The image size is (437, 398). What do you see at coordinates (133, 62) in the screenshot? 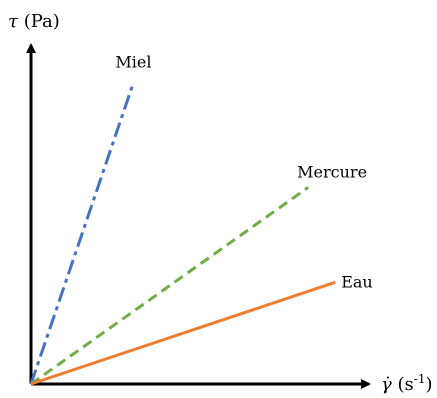
I see `series-label-miel: Miel` at bounding box center [133, 62].